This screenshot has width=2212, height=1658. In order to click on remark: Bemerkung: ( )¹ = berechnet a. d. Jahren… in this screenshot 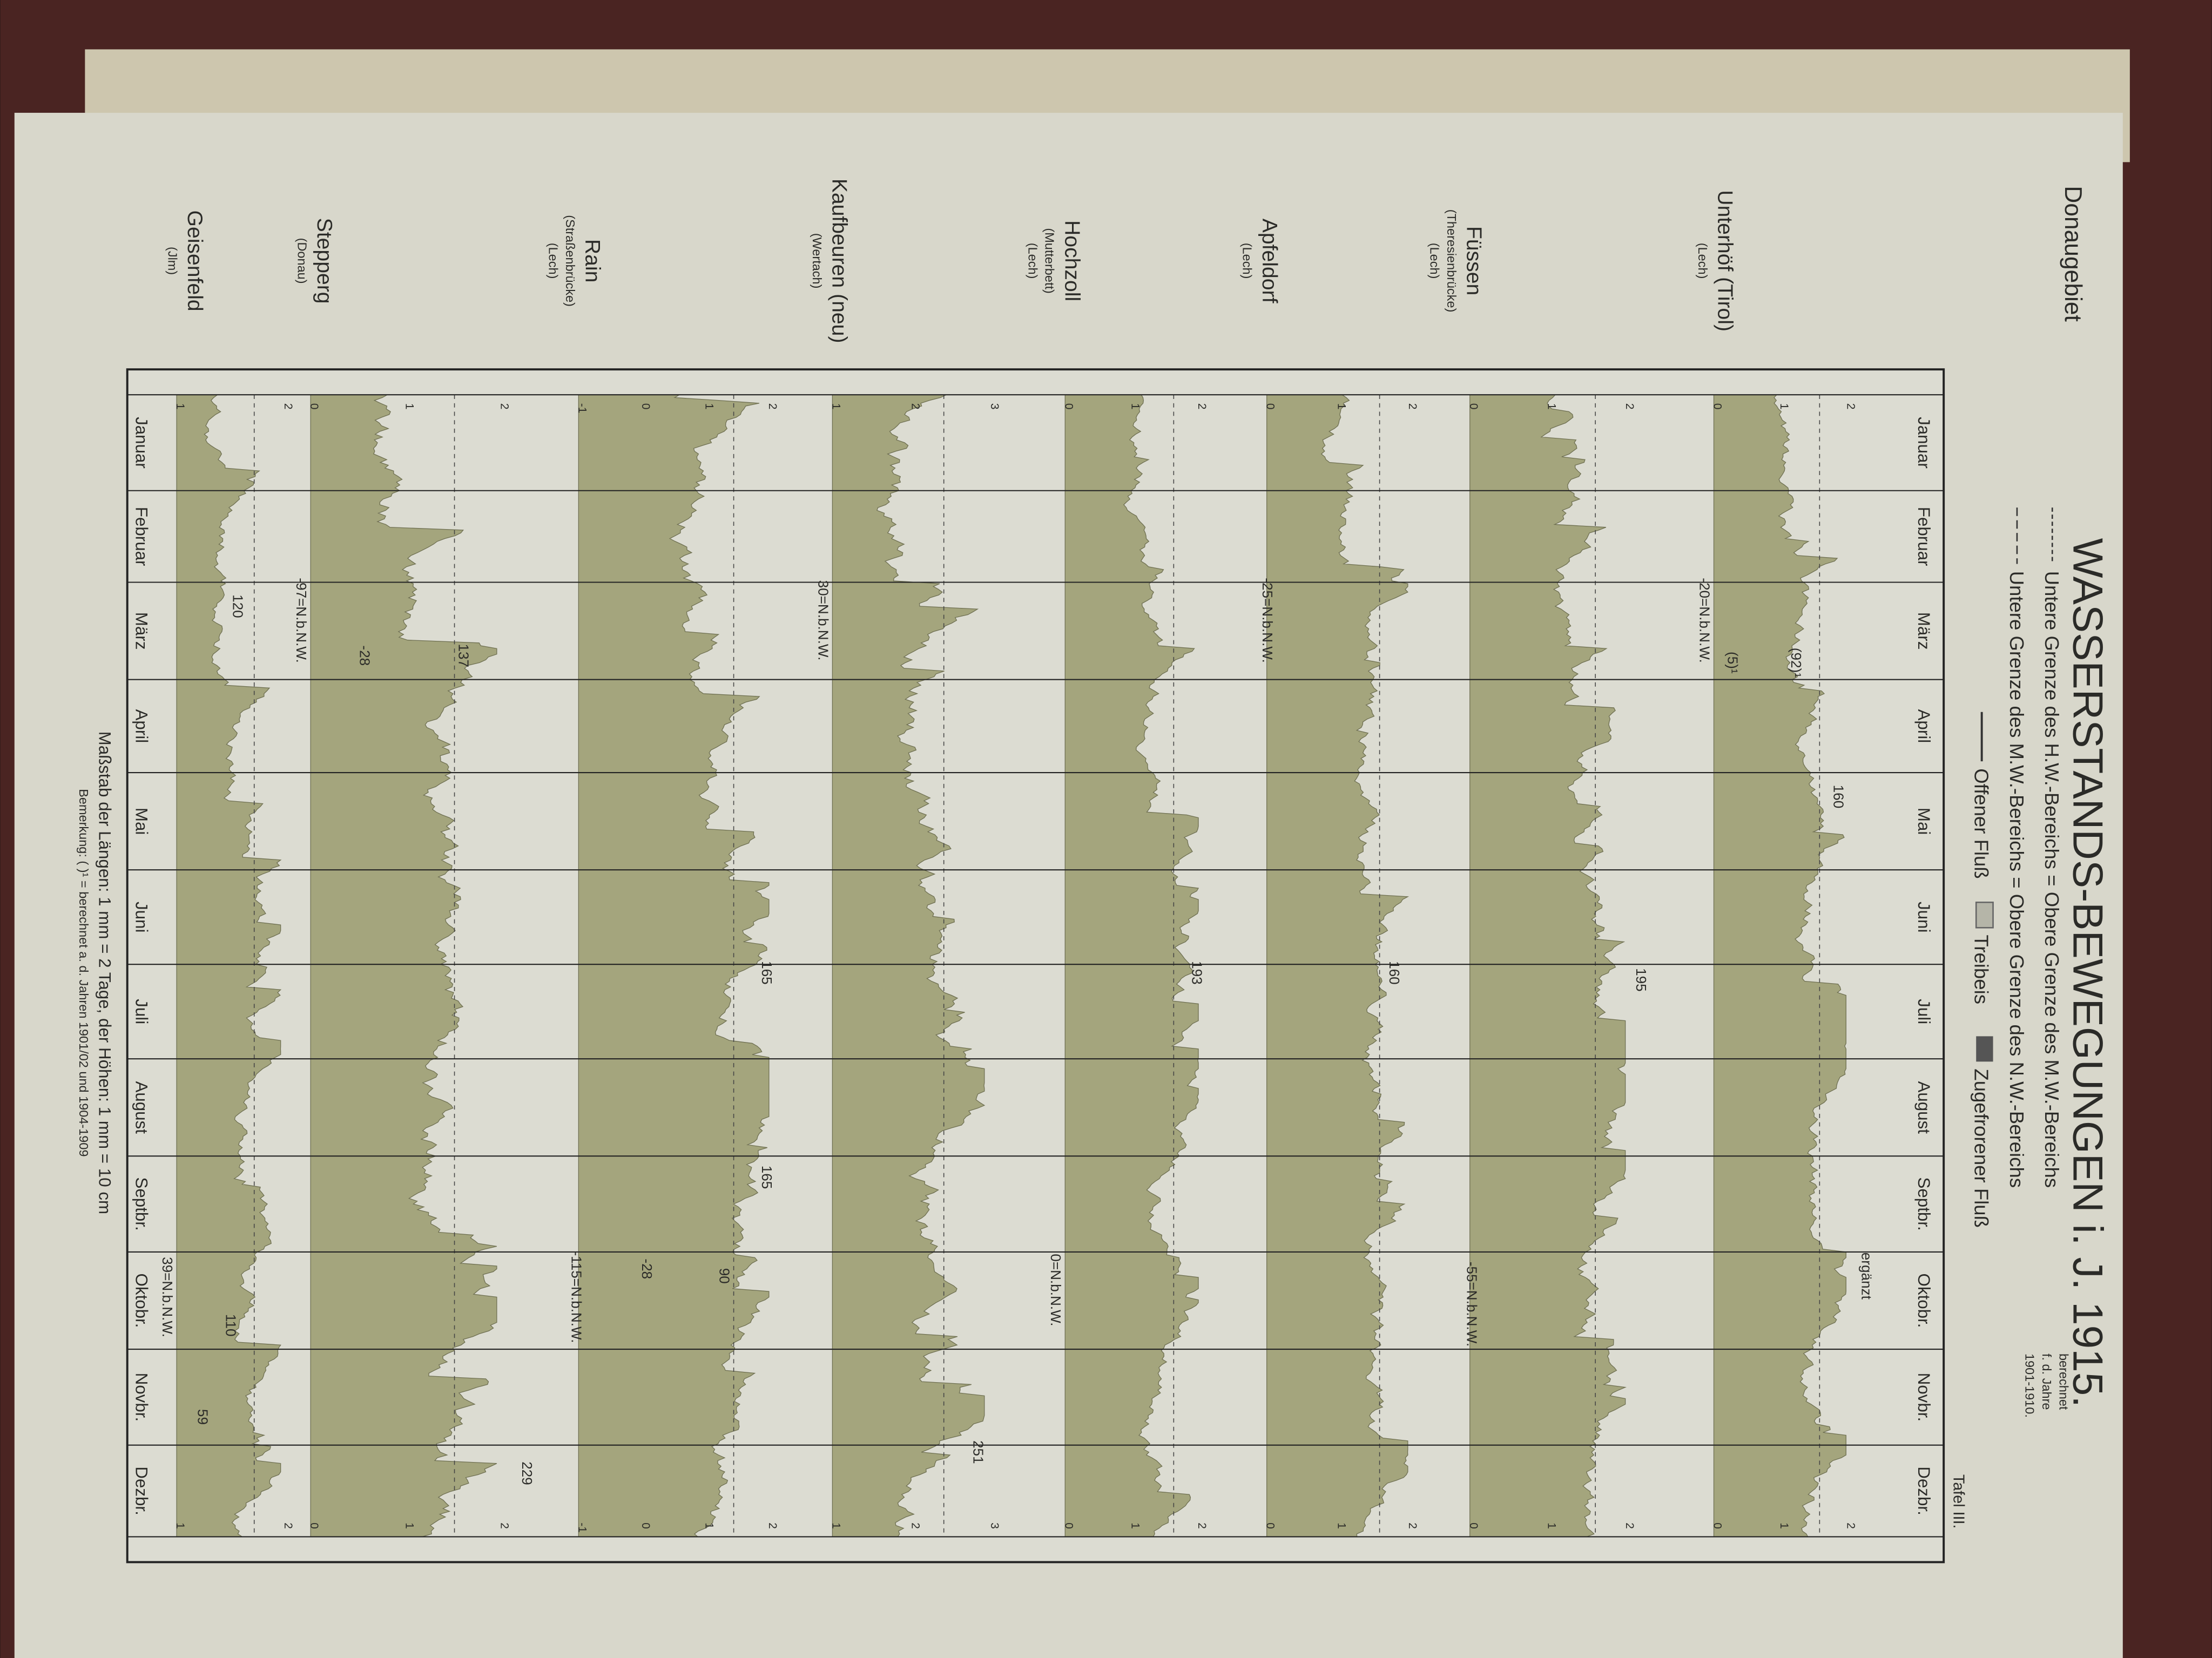, I will do `click(84, 972)`.